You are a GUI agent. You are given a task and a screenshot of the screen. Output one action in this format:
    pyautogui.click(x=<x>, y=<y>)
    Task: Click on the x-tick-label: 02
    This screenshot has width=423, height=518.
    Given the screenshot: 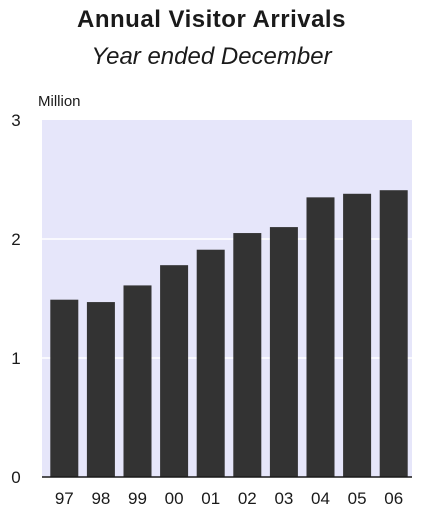 What is the action you would take?
    pyautogui.click(x=247, y=498)
    